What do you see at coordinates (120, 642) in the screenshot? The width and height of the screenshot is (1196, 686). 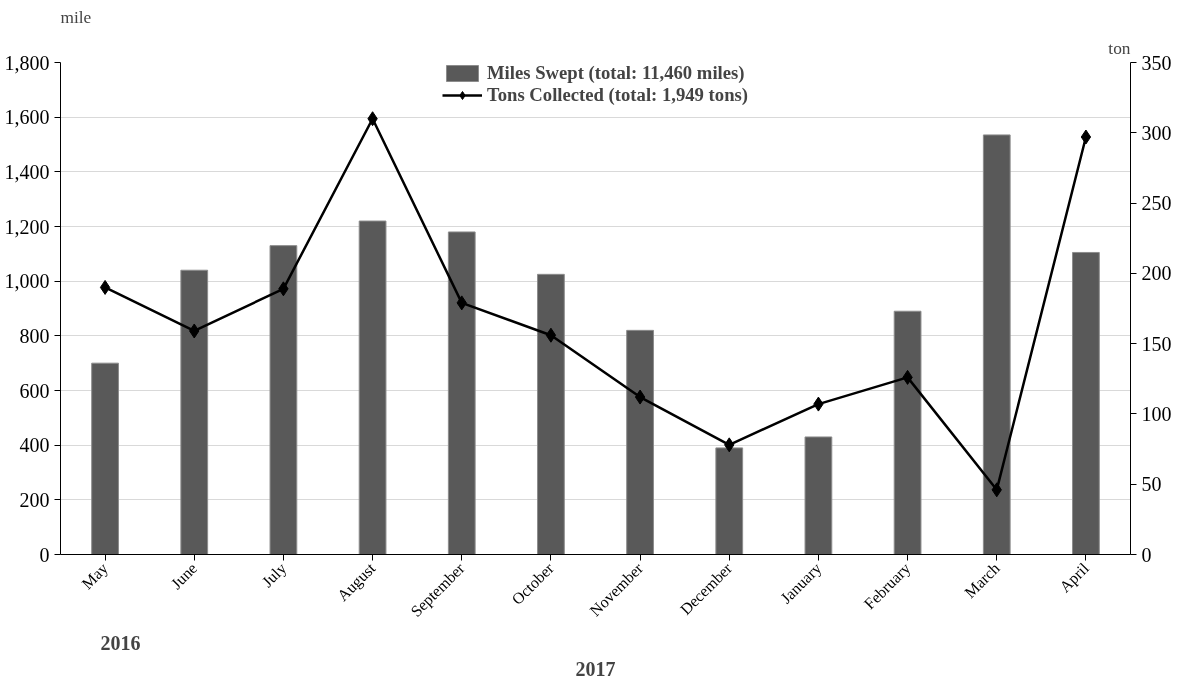 I see `text: 2016` at bounding box center [120, 642].